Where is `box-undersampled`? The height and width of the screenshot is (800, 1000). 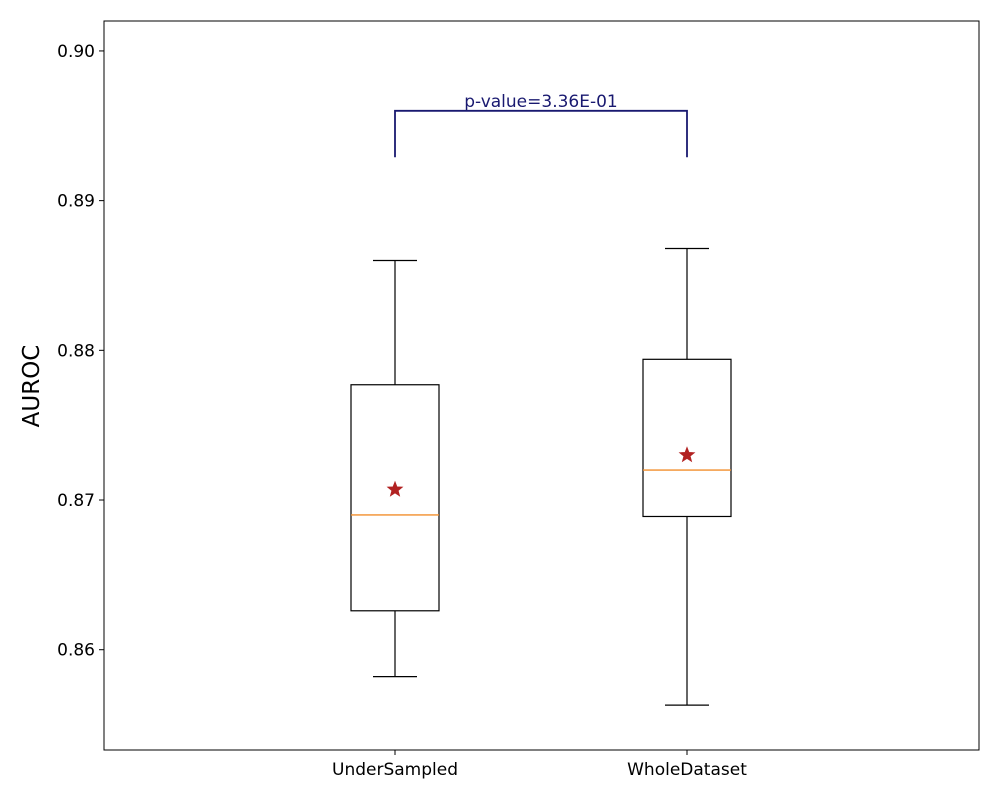 box-undersampled is located at coordinates (395, 468).